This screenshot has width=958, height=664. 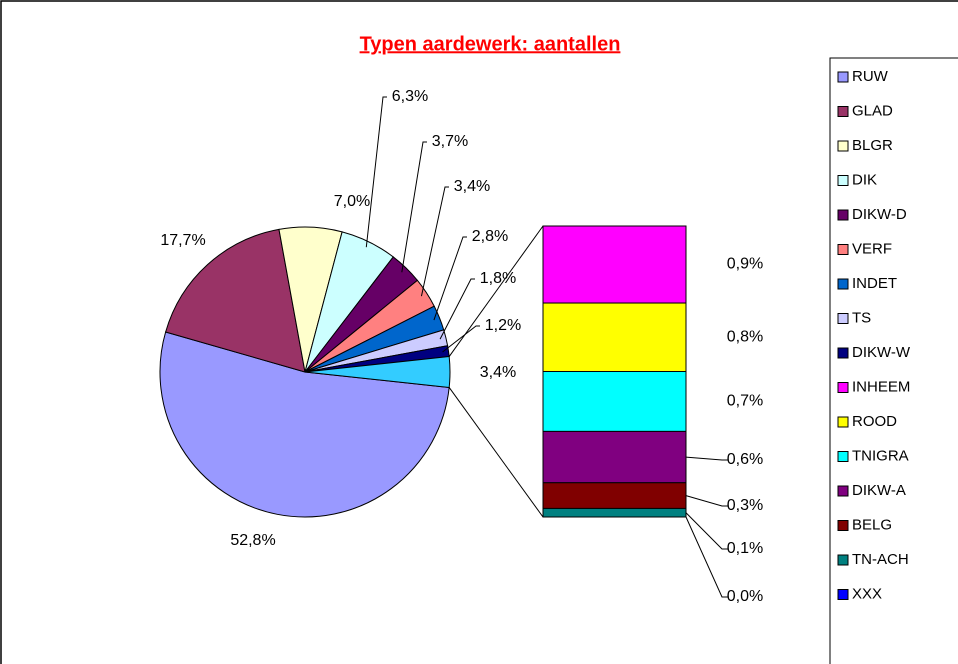 What do you see at coordinates (745, 264) in the screenshot?
I see `bar-label: 0,9%` at bounding box center [745, 264].